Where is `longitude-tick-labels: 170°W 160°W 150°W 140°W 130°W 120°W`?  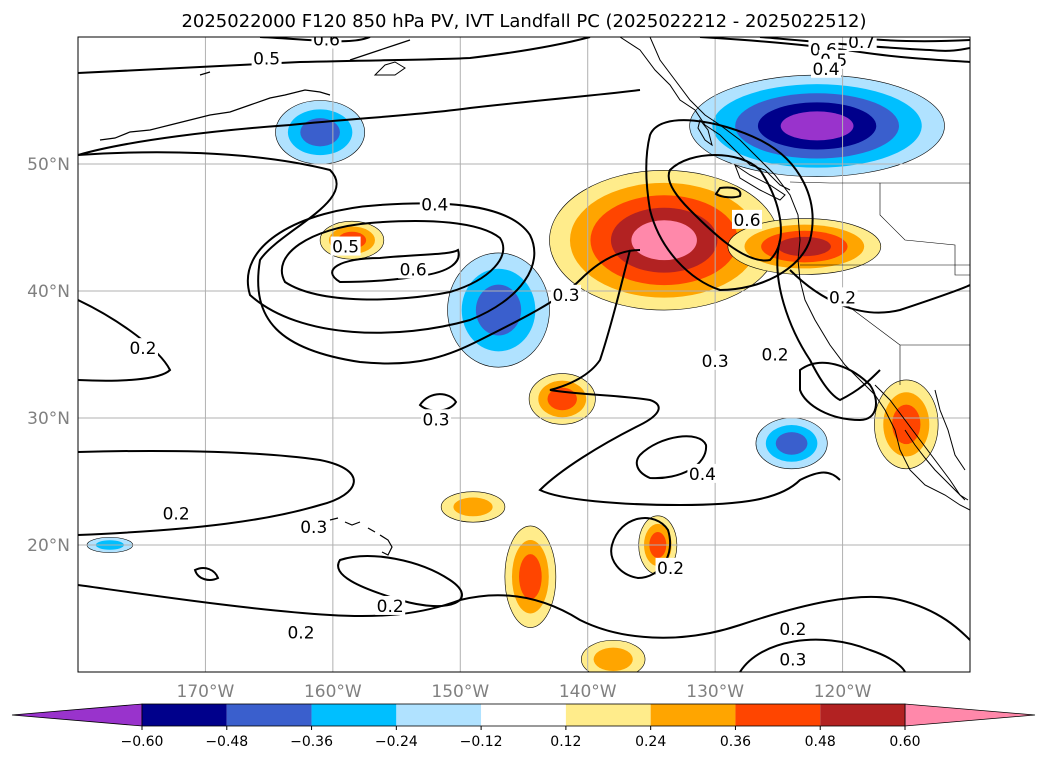
longitude-tick-labels: 170°W 160°W 150°W 140°W 130°W 120°W is located at coordinates (524, 692).